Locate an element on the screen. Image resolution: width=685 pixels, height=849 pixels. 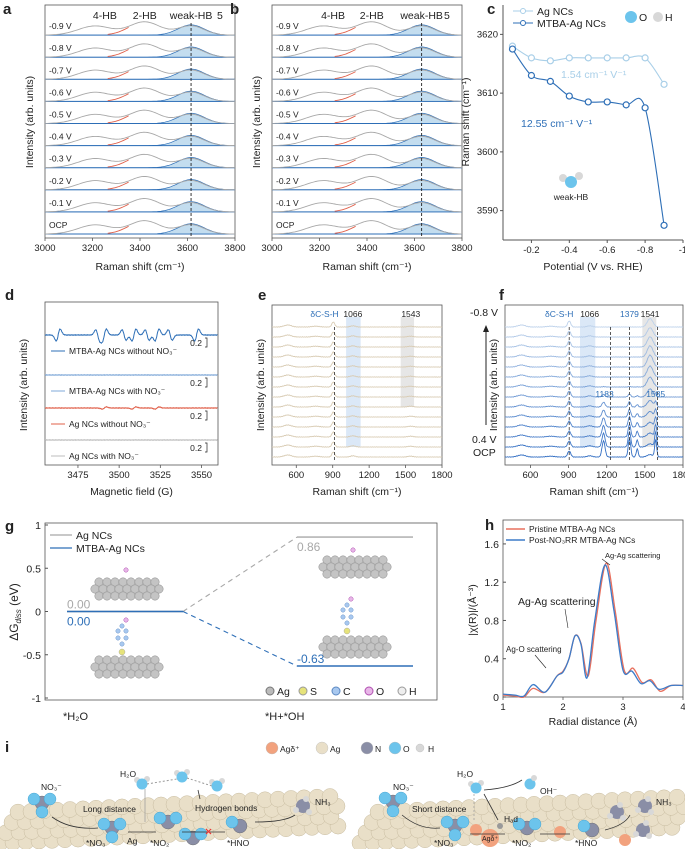
peak-label: weak-HB is located at coordinates (191, 16).